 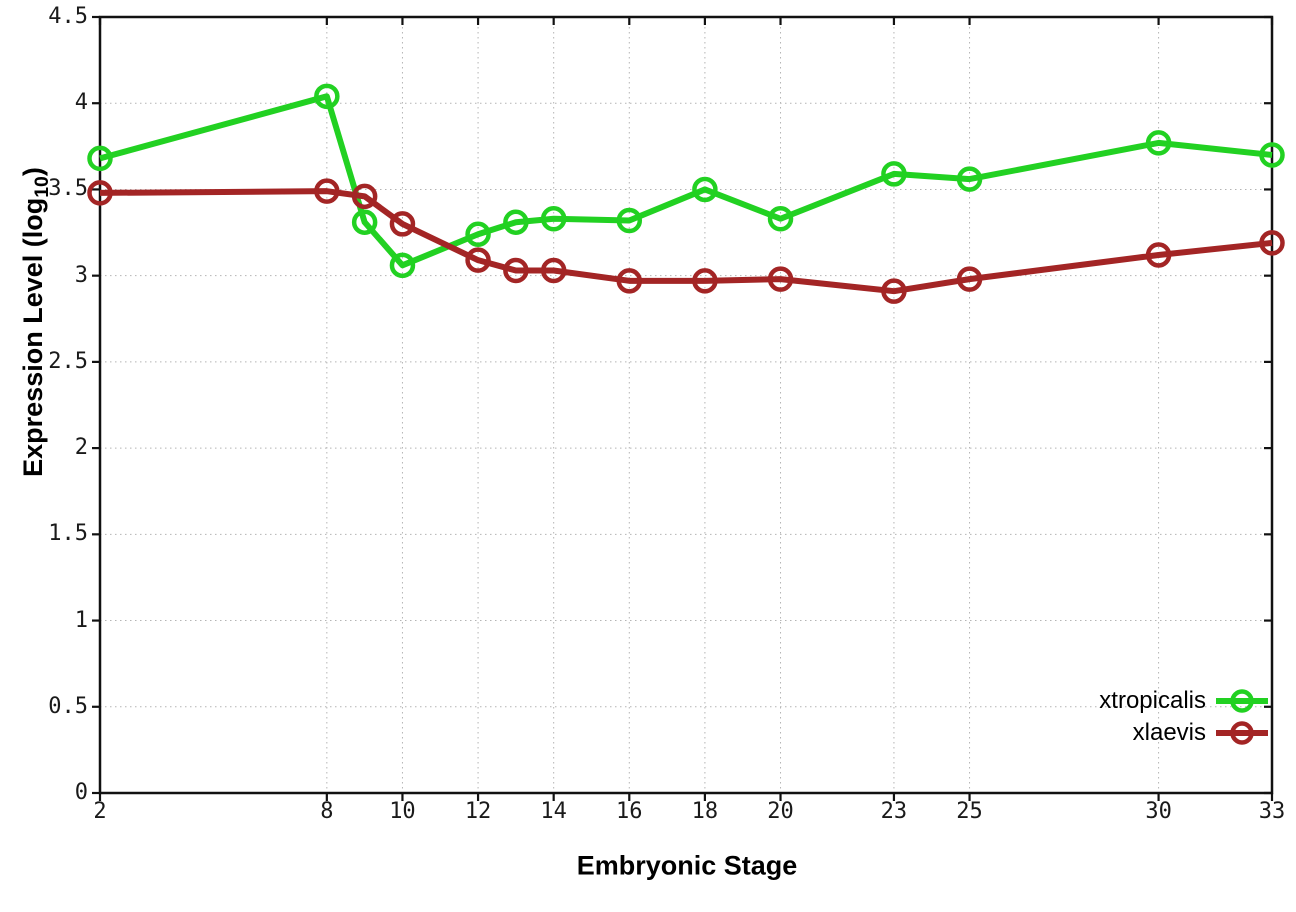 I want to click on legend-marker-xlaevis-icon, so click(x=1242, y=733).